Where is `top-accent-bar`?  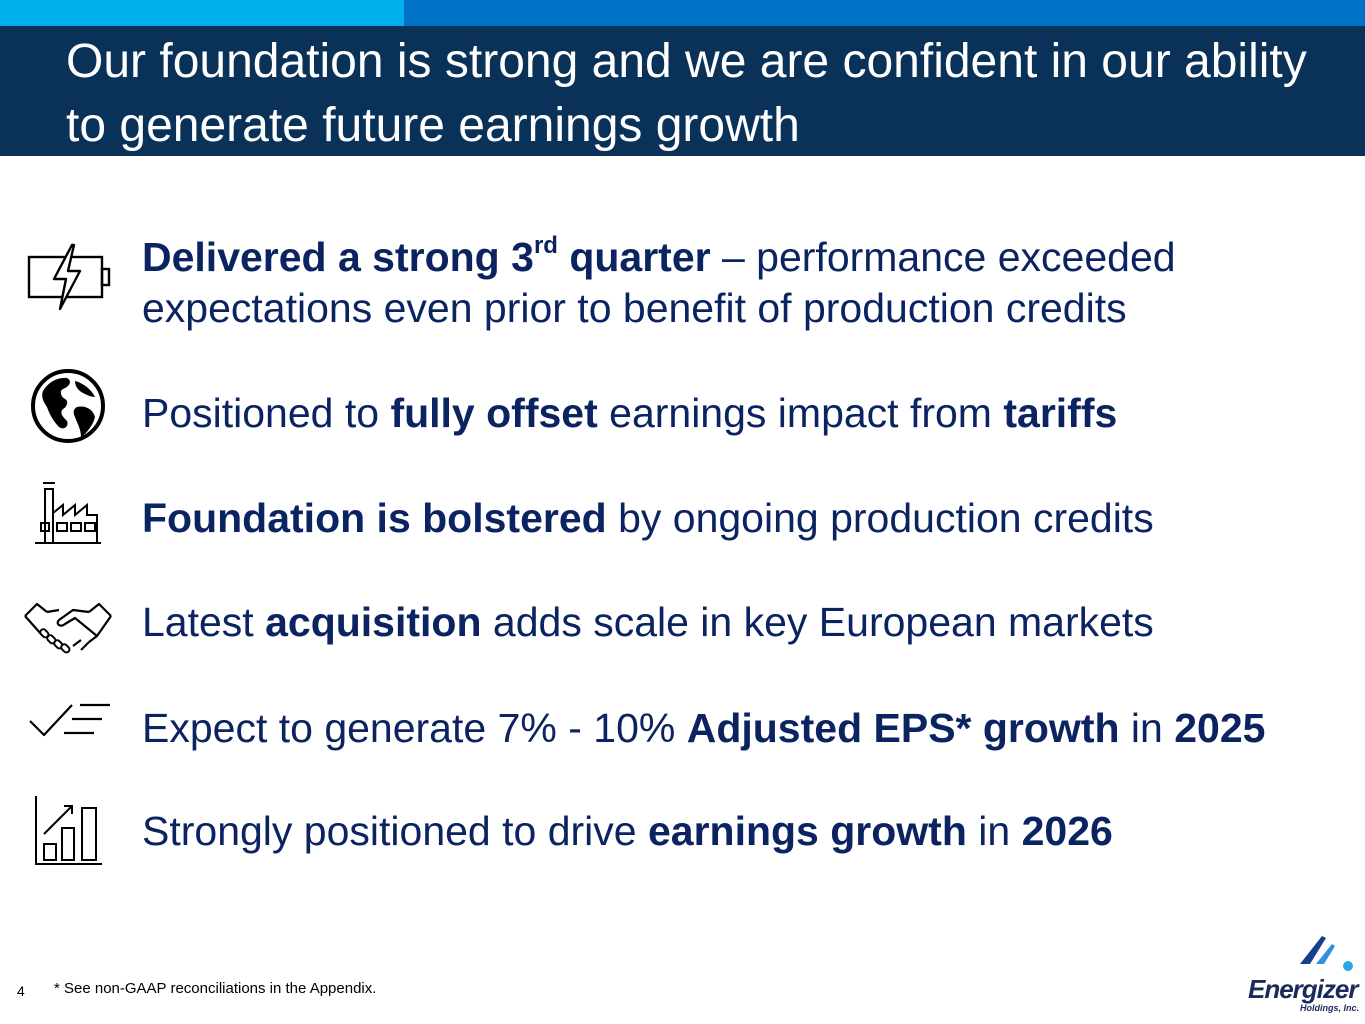 top-accent-bar is located at coordinates (884, 13).